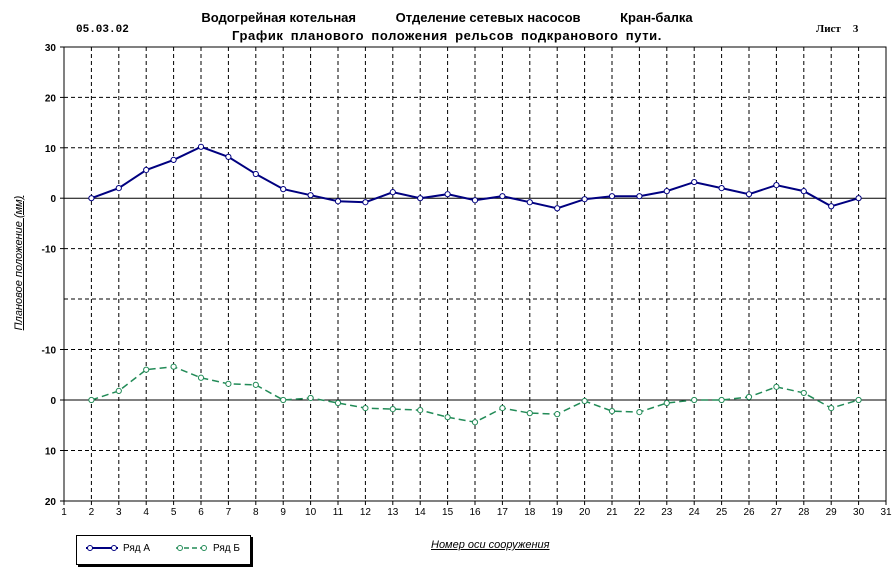 The width and height of the screenshot is (894, 568). Describe the element at coordinates (64, 512) in the screenshot. I see `x-tick-label: 1` at that location.